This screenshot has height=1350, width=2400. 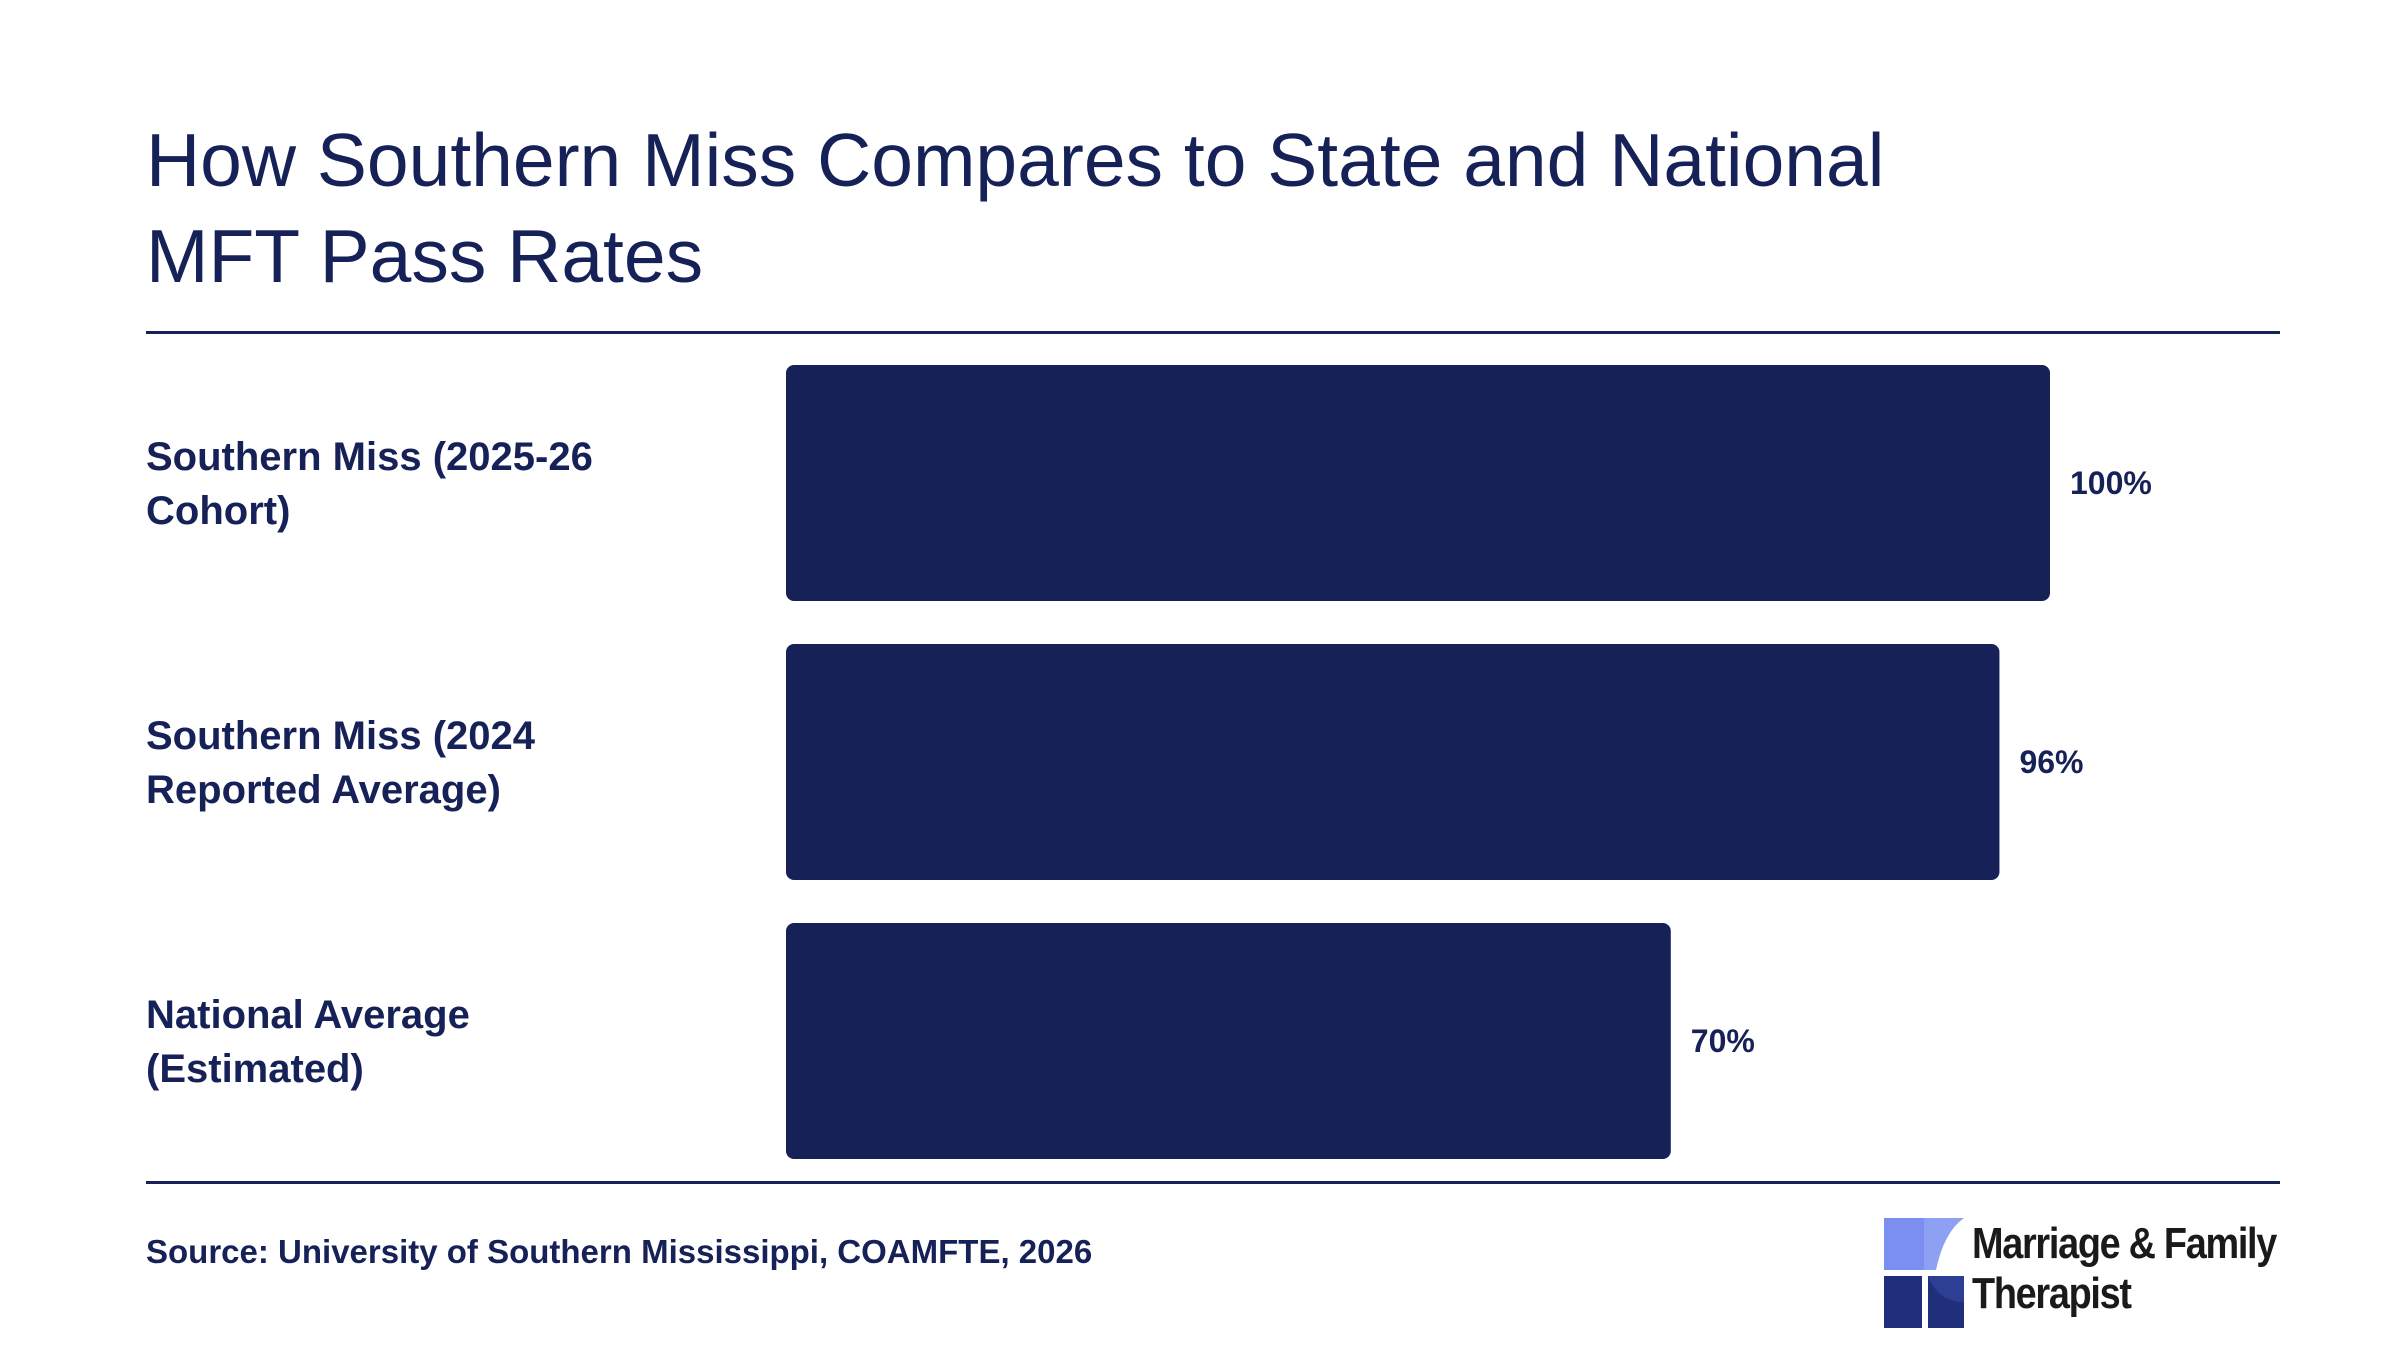 What do you see at coordinates (1723, 1041) in the screenshot?
I see `value-label-3: 70%` at bounding box center [1723, 1041].